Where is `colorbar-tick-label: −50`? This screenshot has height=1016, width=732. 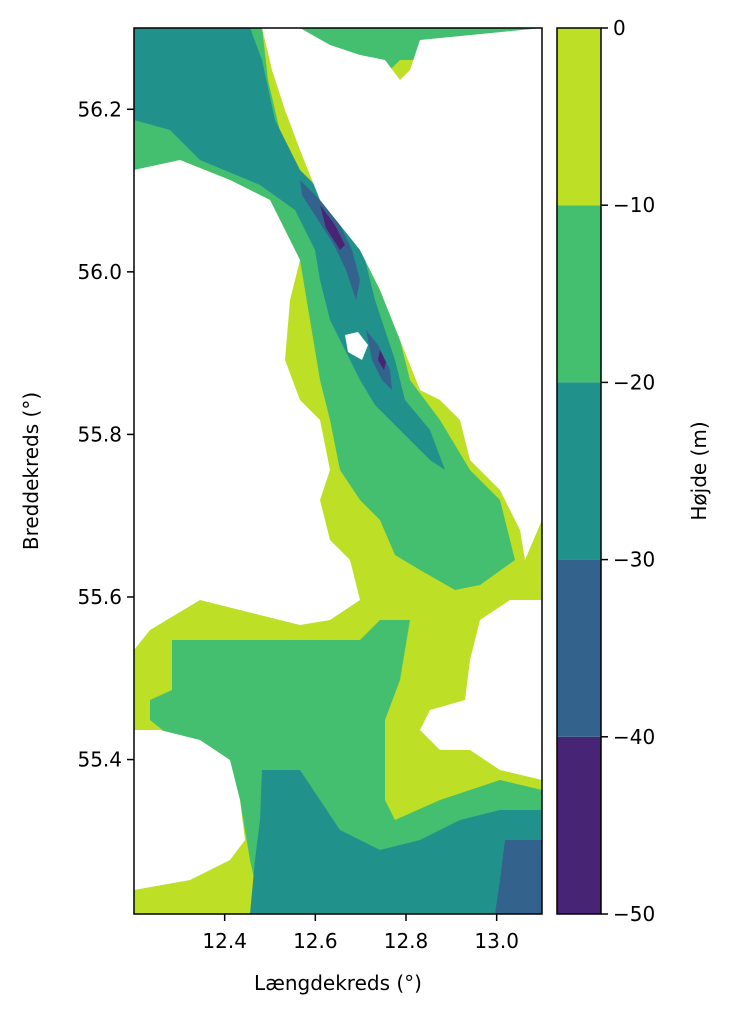 colorbar-tick-label: −50 is located at coordinates (634, 914).